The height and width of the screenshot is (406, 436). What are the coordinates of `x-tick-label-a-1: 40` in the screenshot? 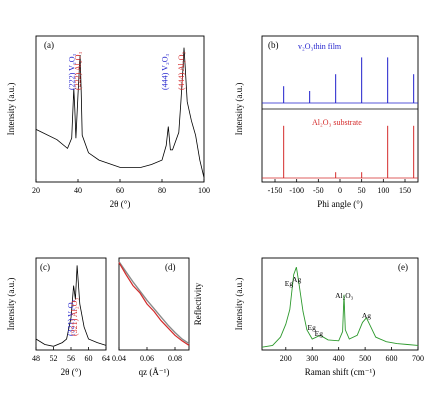 It's located at (78, 190).